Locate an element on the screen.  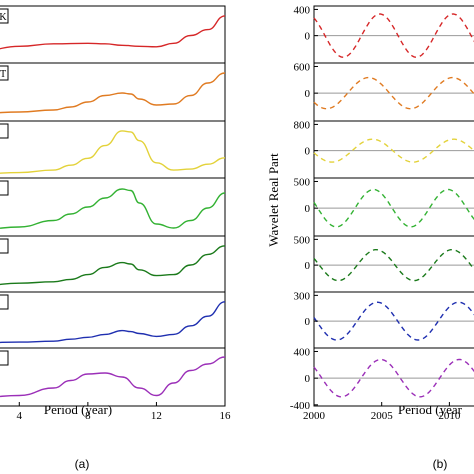
x-tick-label-a: 16 is located at coordinates (226, 416).